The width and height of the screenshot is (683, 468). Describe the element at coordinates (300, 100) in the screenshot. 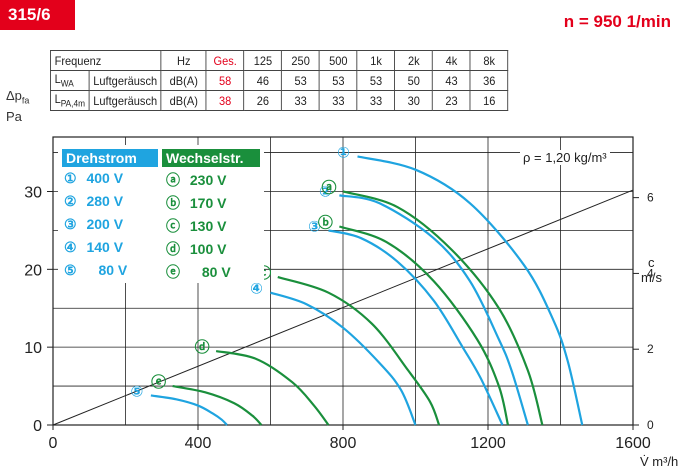

I see `table-cell: 33` at that location.